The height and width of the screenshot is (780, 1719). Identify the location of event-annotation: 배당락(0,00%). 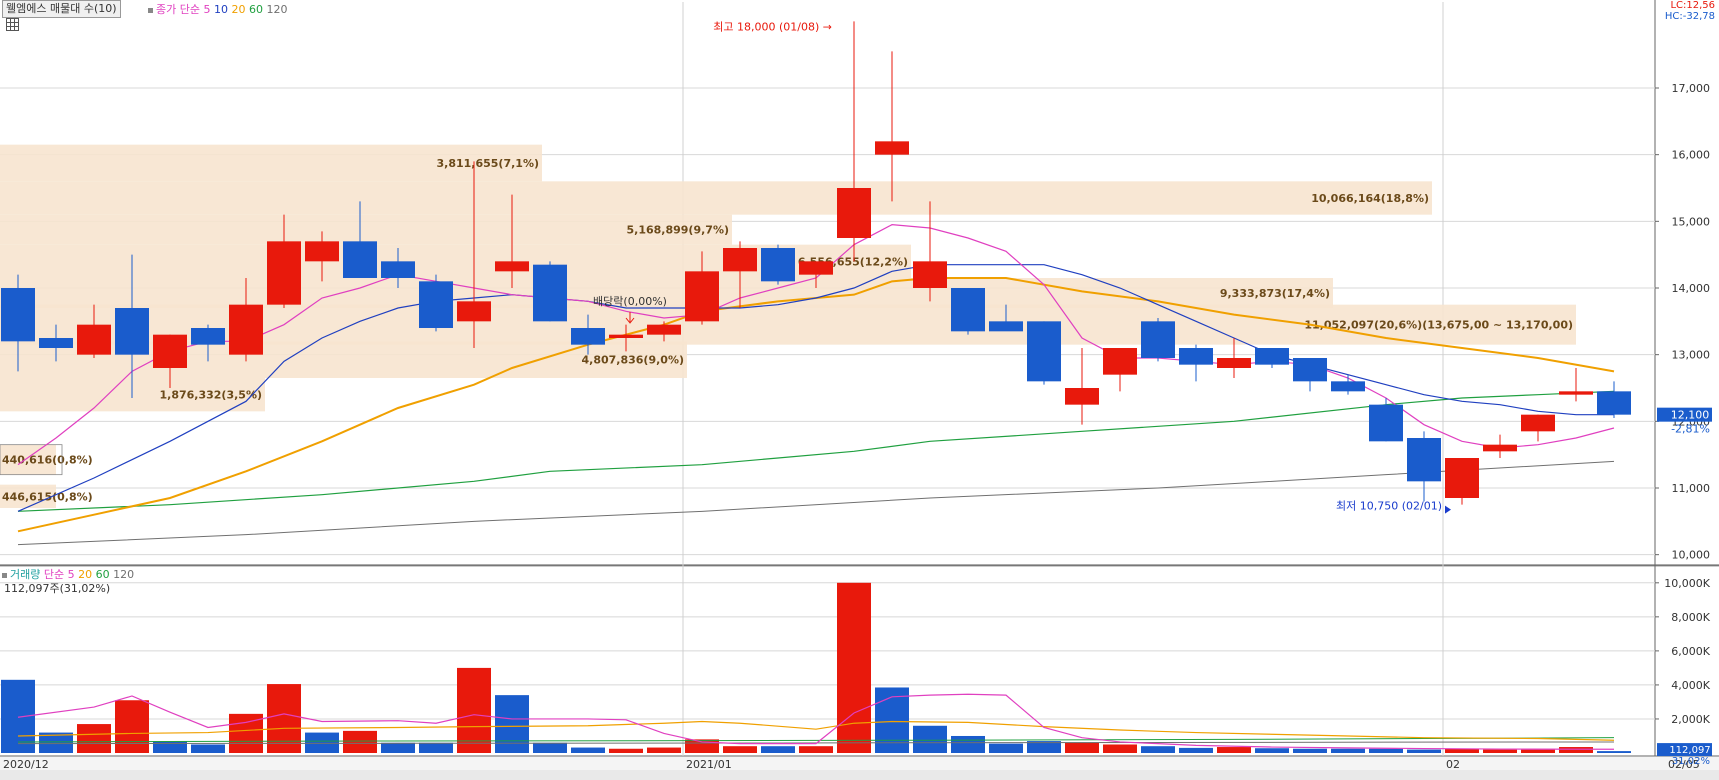
(630, 301).